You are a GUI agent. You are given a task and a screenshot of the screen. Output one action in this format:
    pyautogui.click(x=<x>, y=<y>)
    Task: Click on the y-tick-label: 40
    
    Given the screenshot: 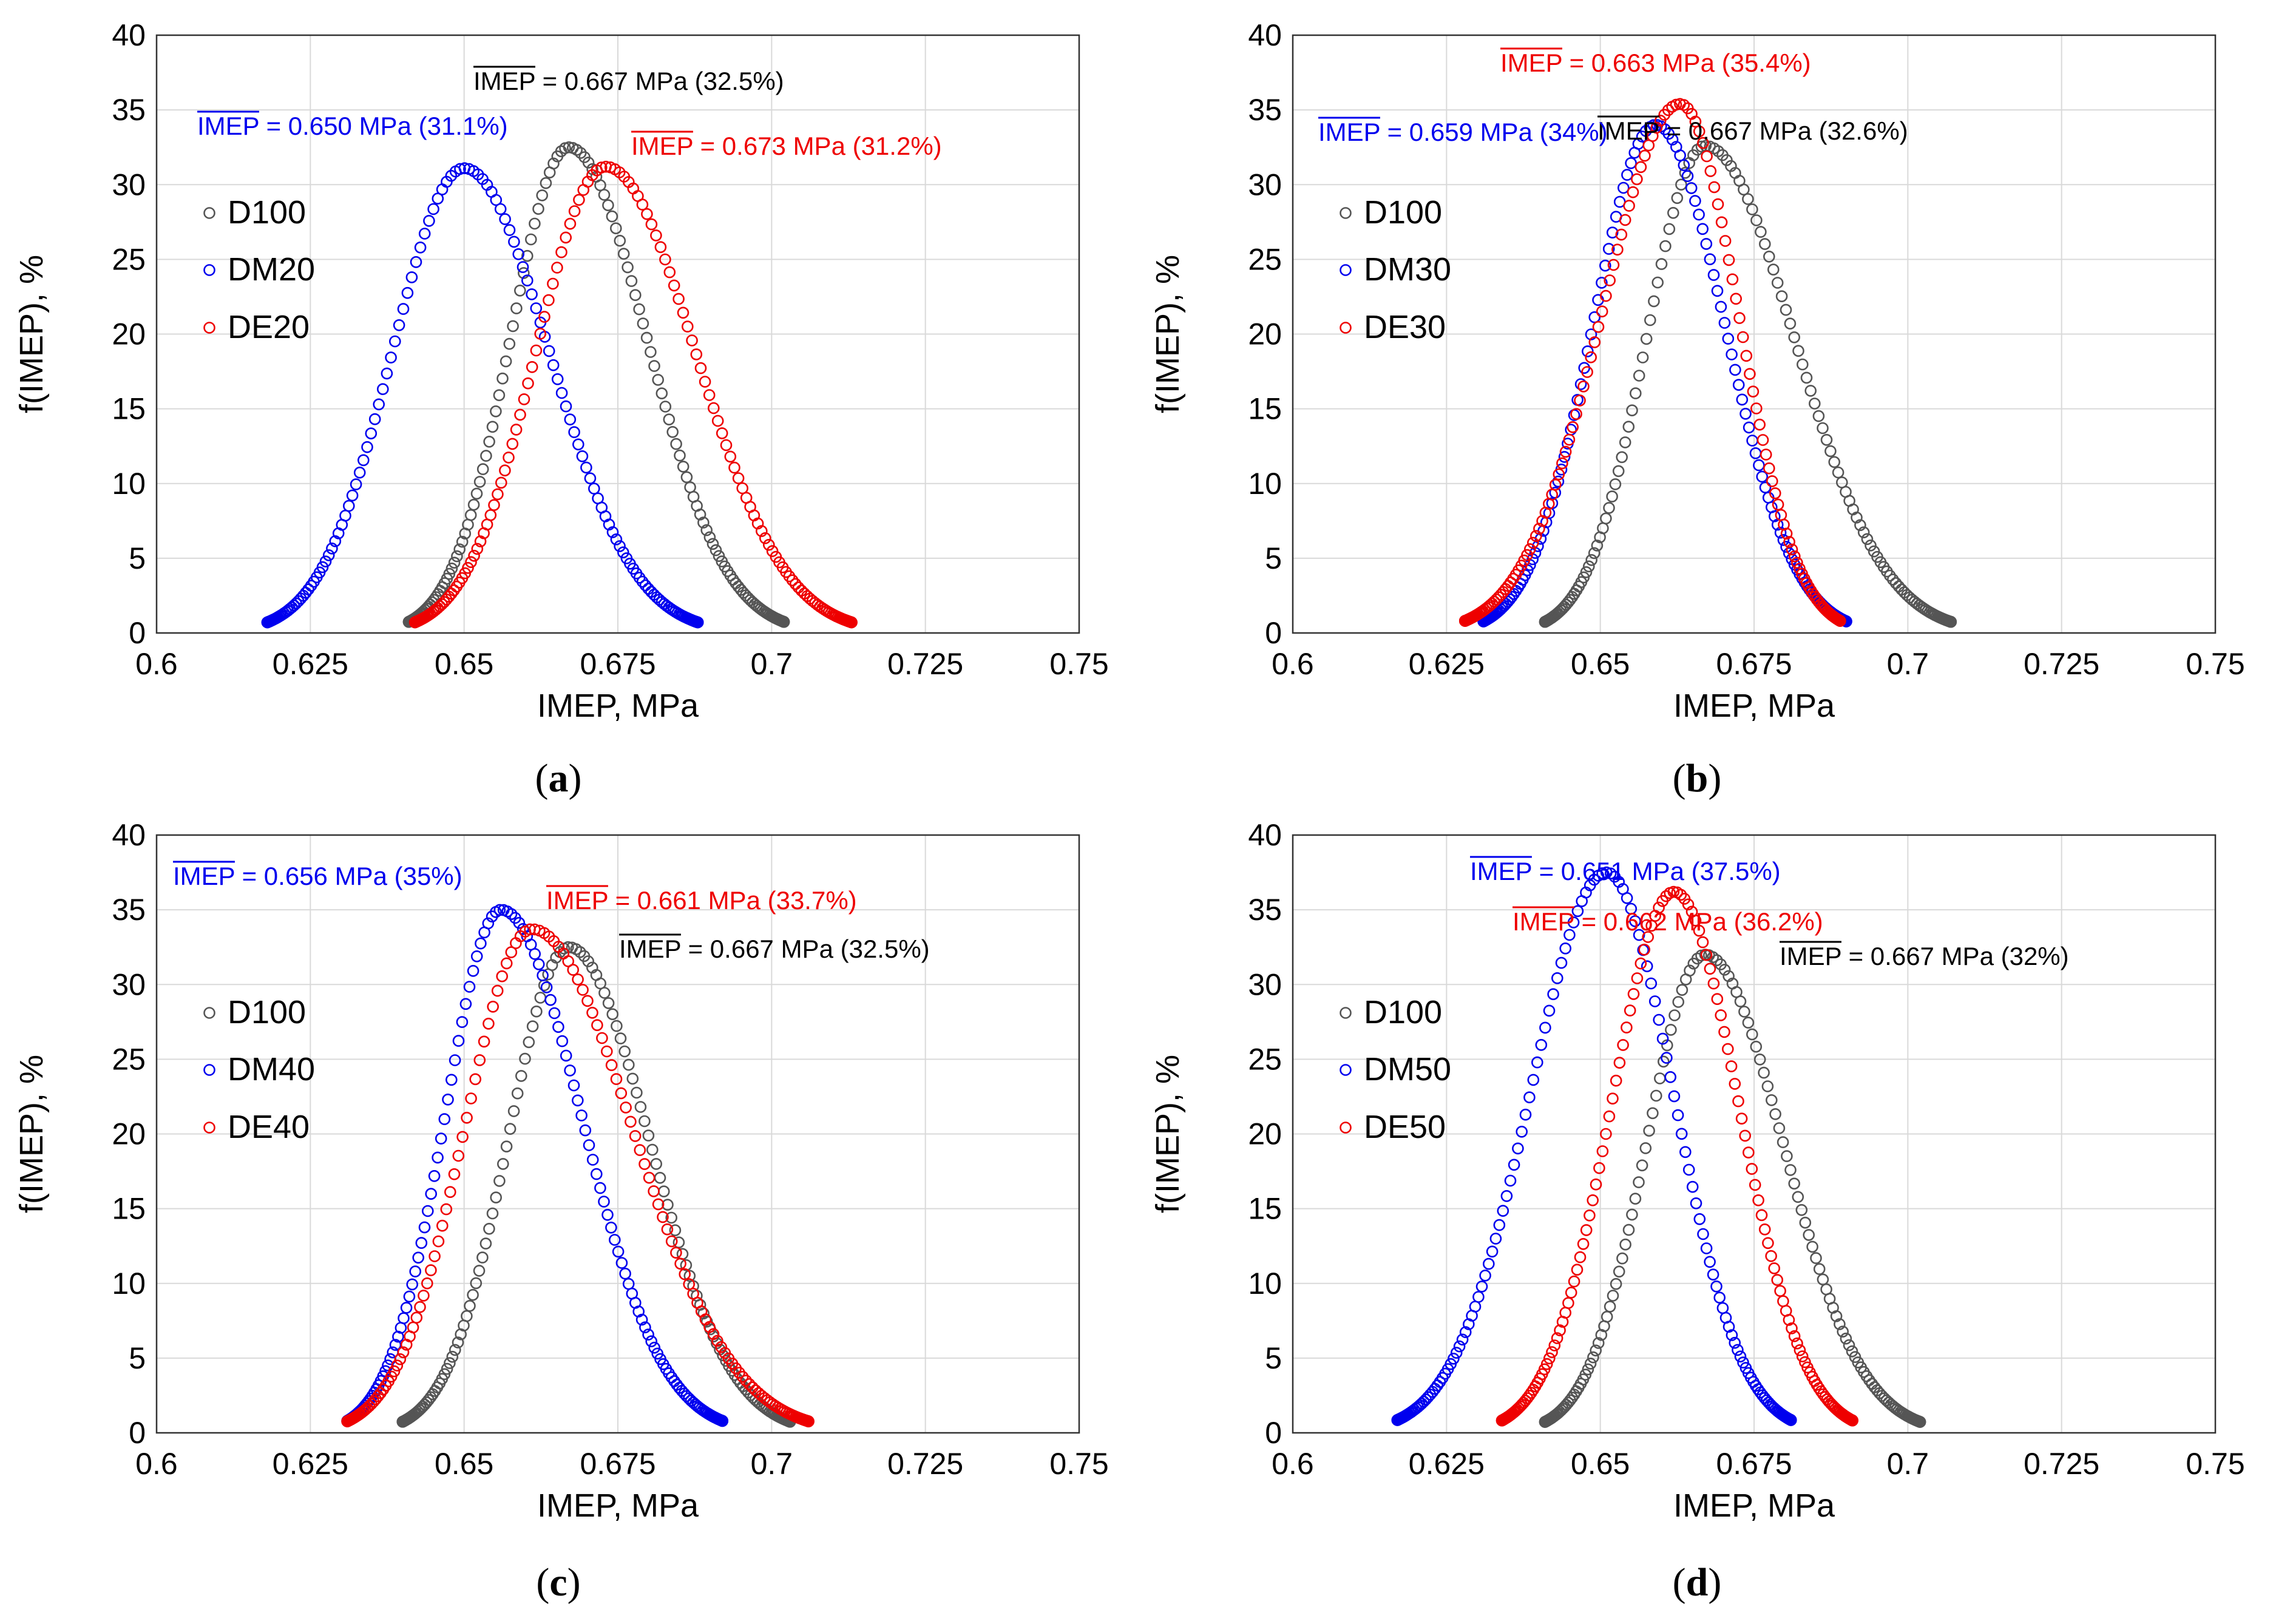 What is the action you would take?
    pyautogui.click(x=1265, y=835)
    